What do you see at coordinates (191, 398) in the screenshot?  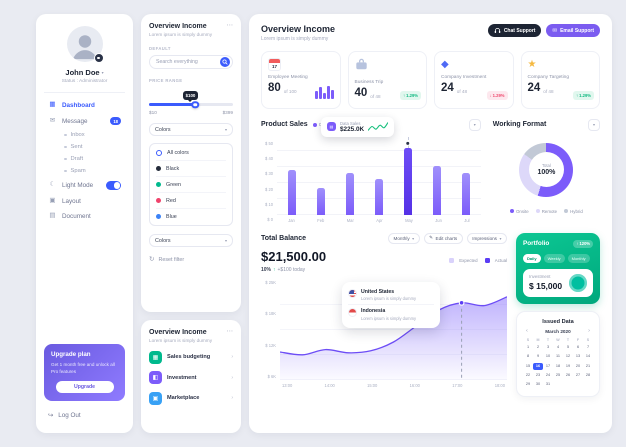 I see `list-item-marketplace: ▣ Marketplace ›` at bounding box center [191, 398].